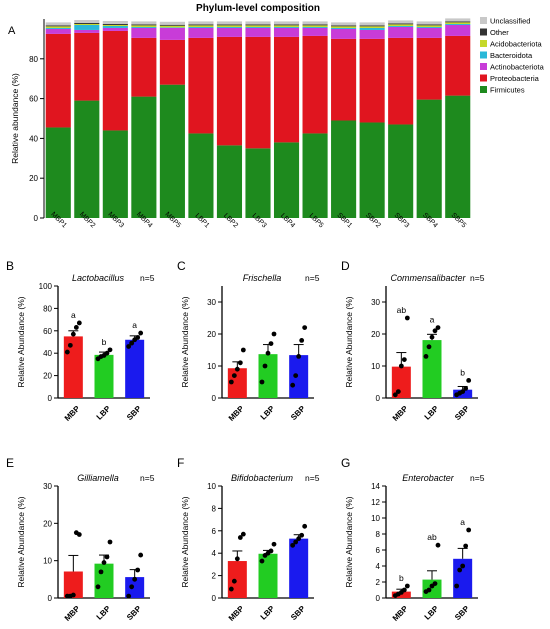 Image resolution: width=550 pixels, height=629 pixels. I want to click on y-axis-label: Relative Abundance (%), so click(21, 541).